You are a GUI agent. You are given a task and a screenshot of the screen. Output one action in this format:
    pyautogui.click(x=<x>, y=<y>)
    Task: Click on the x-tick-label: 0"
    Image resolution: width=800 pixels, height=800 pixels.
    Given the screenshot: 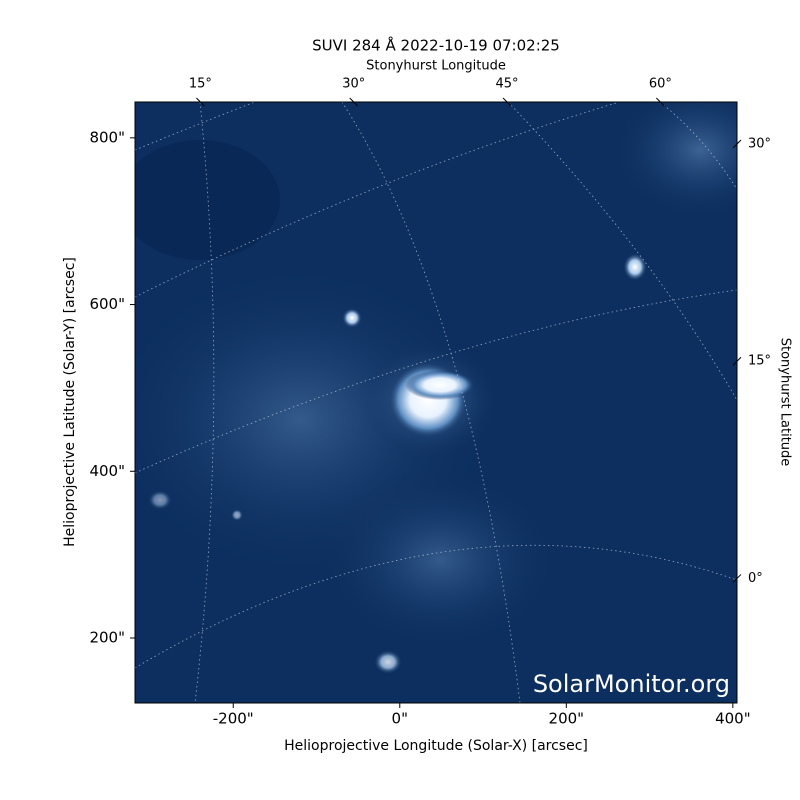 What is the action you would take?
    pyautogui.click(x=400, y=719)
    